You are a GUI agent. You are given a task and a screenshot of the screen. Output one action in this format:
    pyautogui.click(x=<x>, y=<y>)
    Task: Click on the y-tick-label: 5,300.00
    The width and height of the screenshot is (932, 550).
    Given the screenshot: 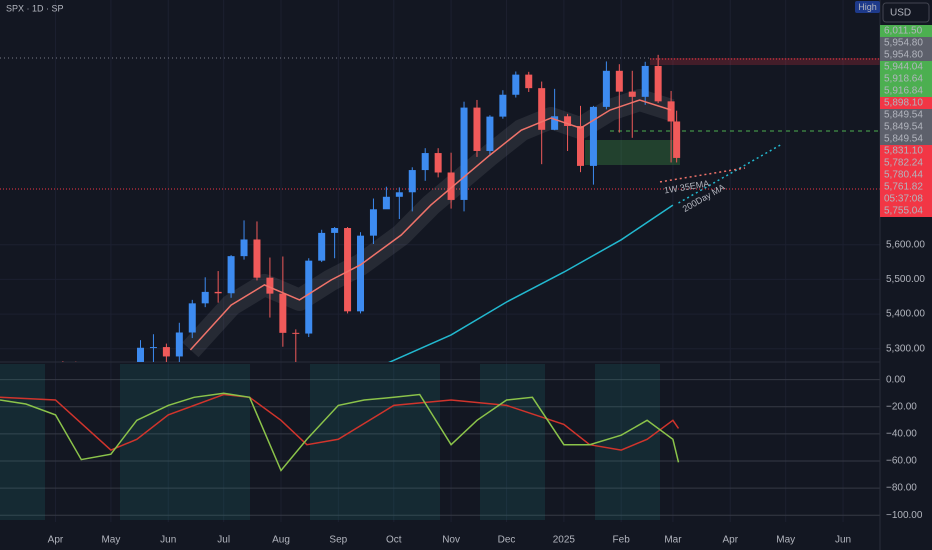 What is the action you would take?
    pyautogui.click(x=905, y=348)
    